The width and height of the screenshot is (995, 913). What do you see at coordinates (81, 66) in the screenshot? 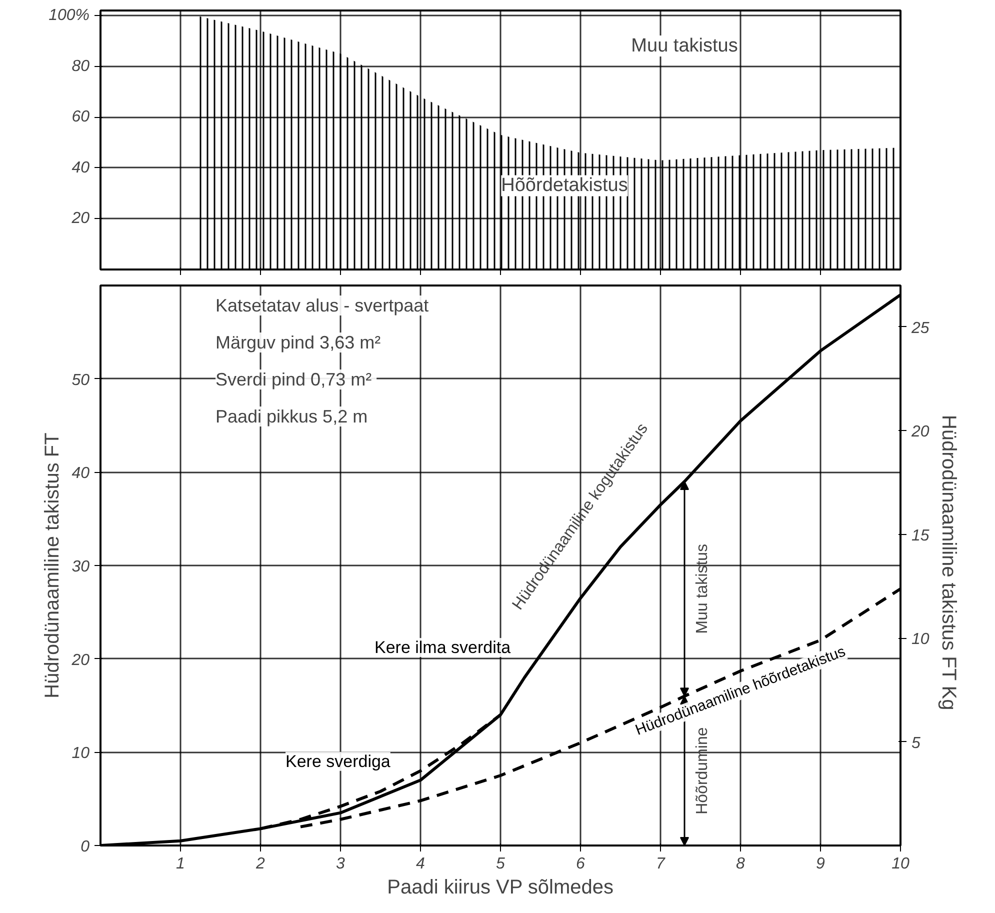
I see `y-tick-label: 80` at bounding box center [81, 66].